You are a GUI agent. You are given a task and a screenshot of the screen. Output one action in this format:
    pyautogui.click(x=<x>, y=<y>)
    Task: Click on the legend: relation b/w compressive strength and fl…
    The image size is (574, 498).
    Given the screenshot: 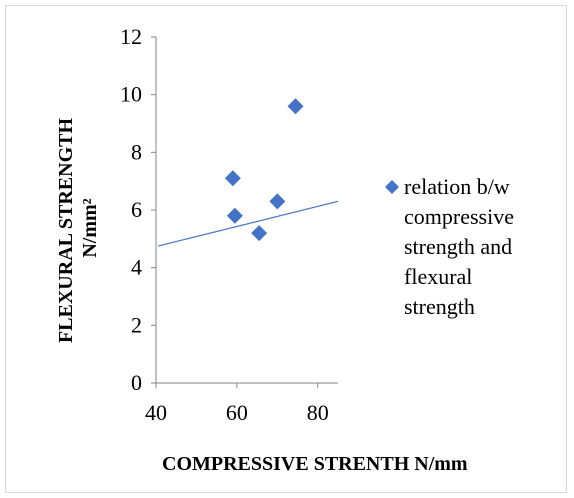 What is the action you would take?
    pyautogui.click(x=452, y=246)
    